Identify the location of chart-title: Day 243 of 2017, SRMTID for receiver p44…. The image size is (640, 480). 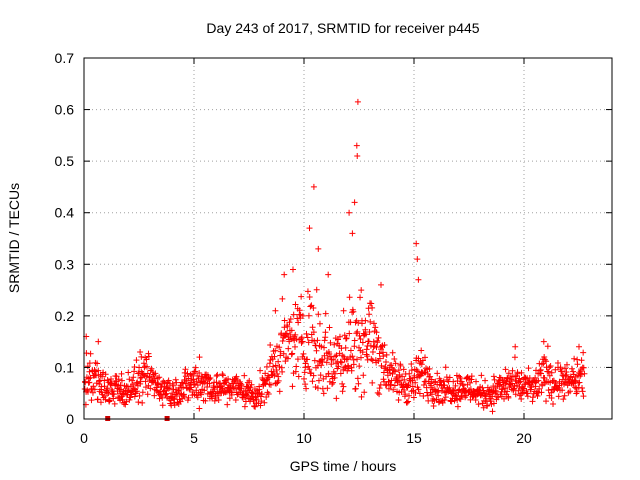
(342, 28).